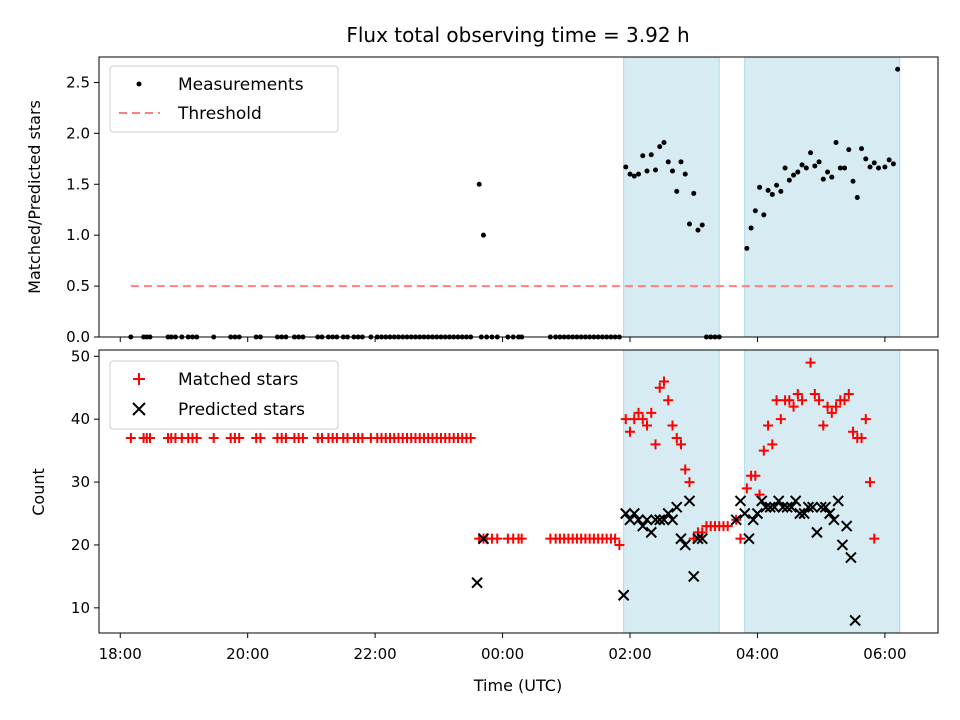 The width and height of the screenshot is (960, 720). I want to click on matched-legend-label: Matched stars, so click(238, 380).